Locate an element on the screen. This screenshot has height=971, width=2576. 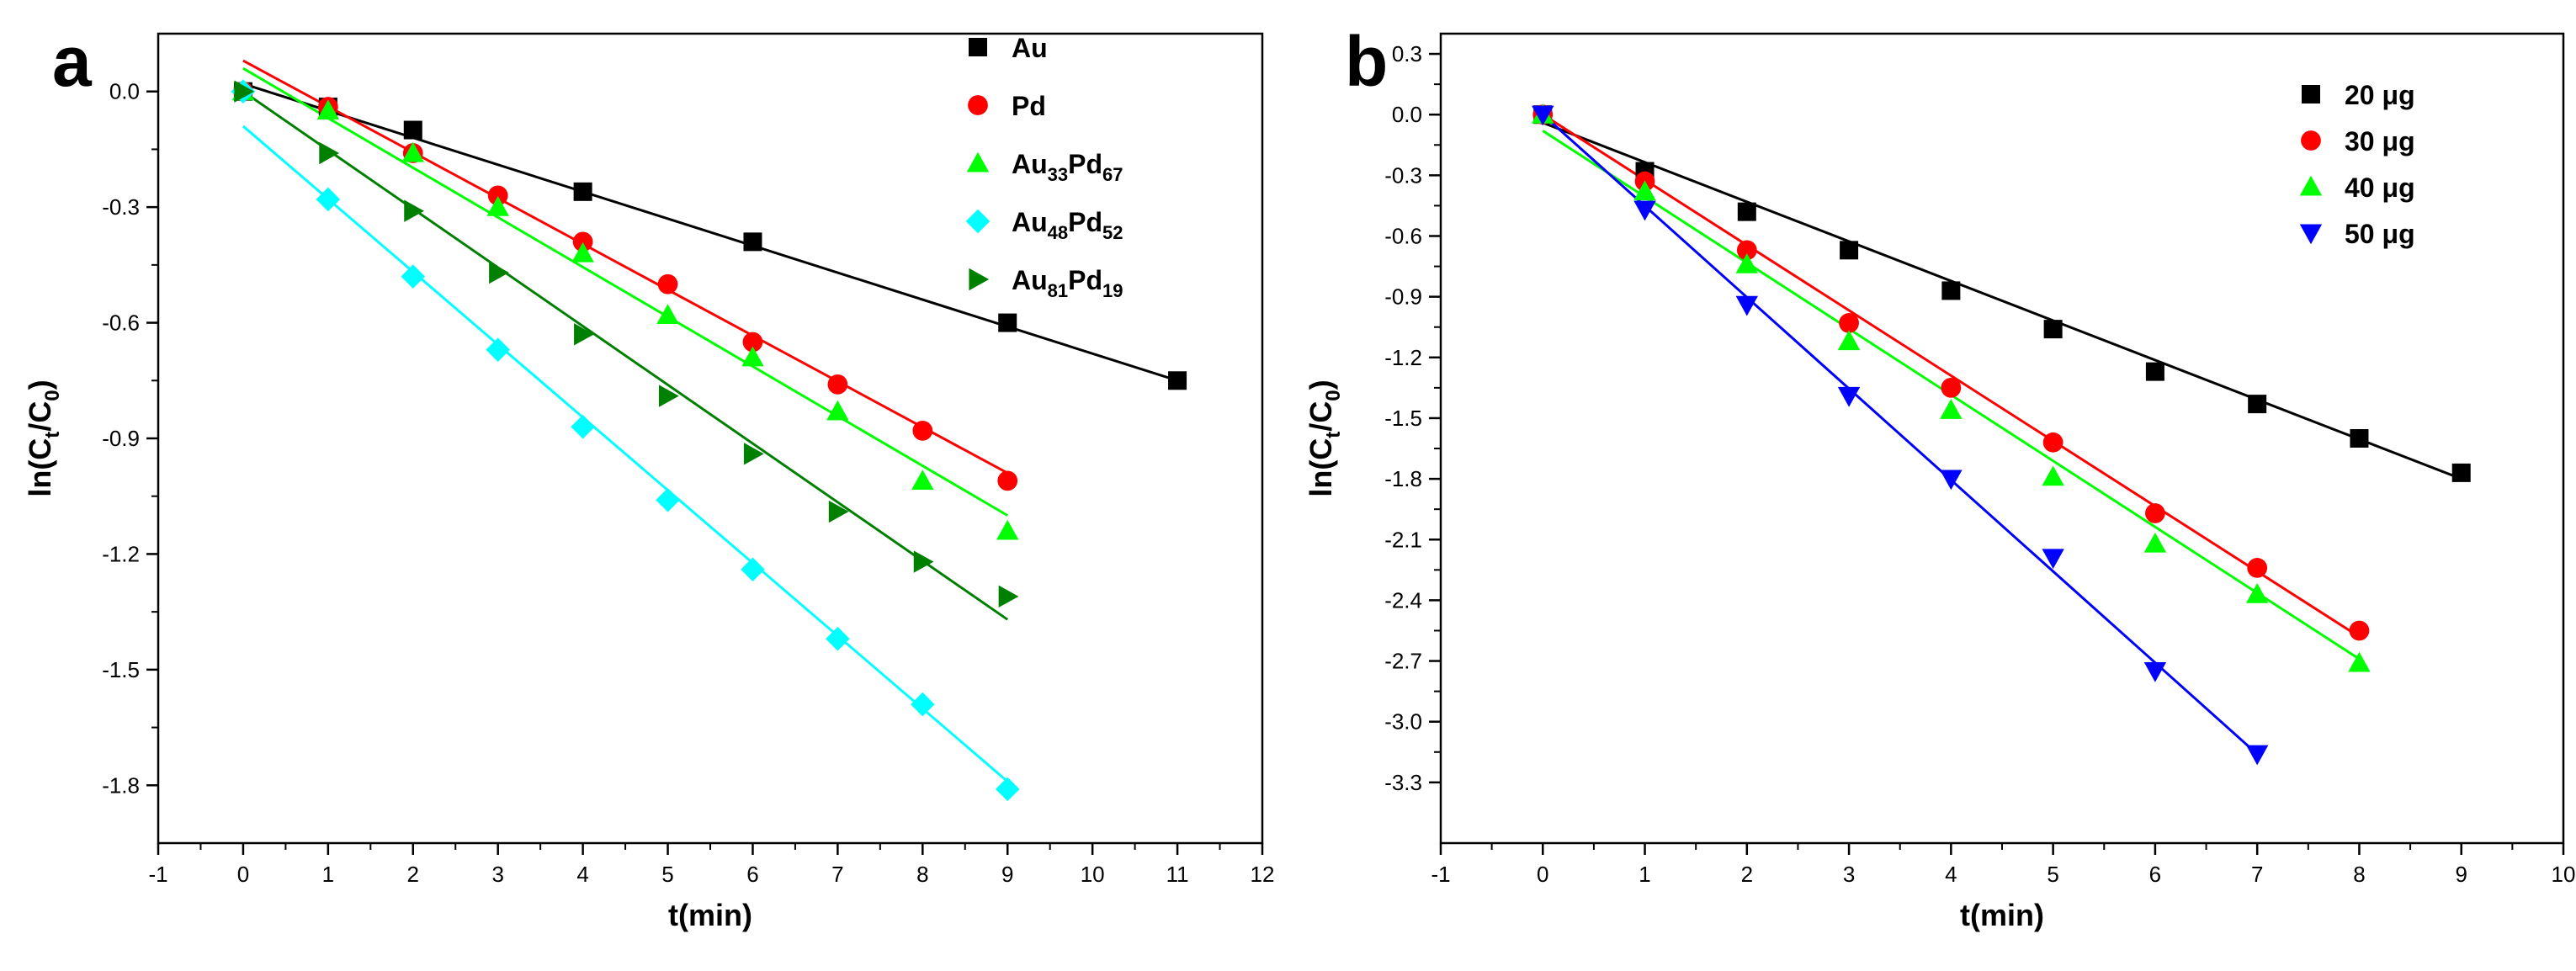
y-axis-label-part: /C is located at coordinates (40, 416).